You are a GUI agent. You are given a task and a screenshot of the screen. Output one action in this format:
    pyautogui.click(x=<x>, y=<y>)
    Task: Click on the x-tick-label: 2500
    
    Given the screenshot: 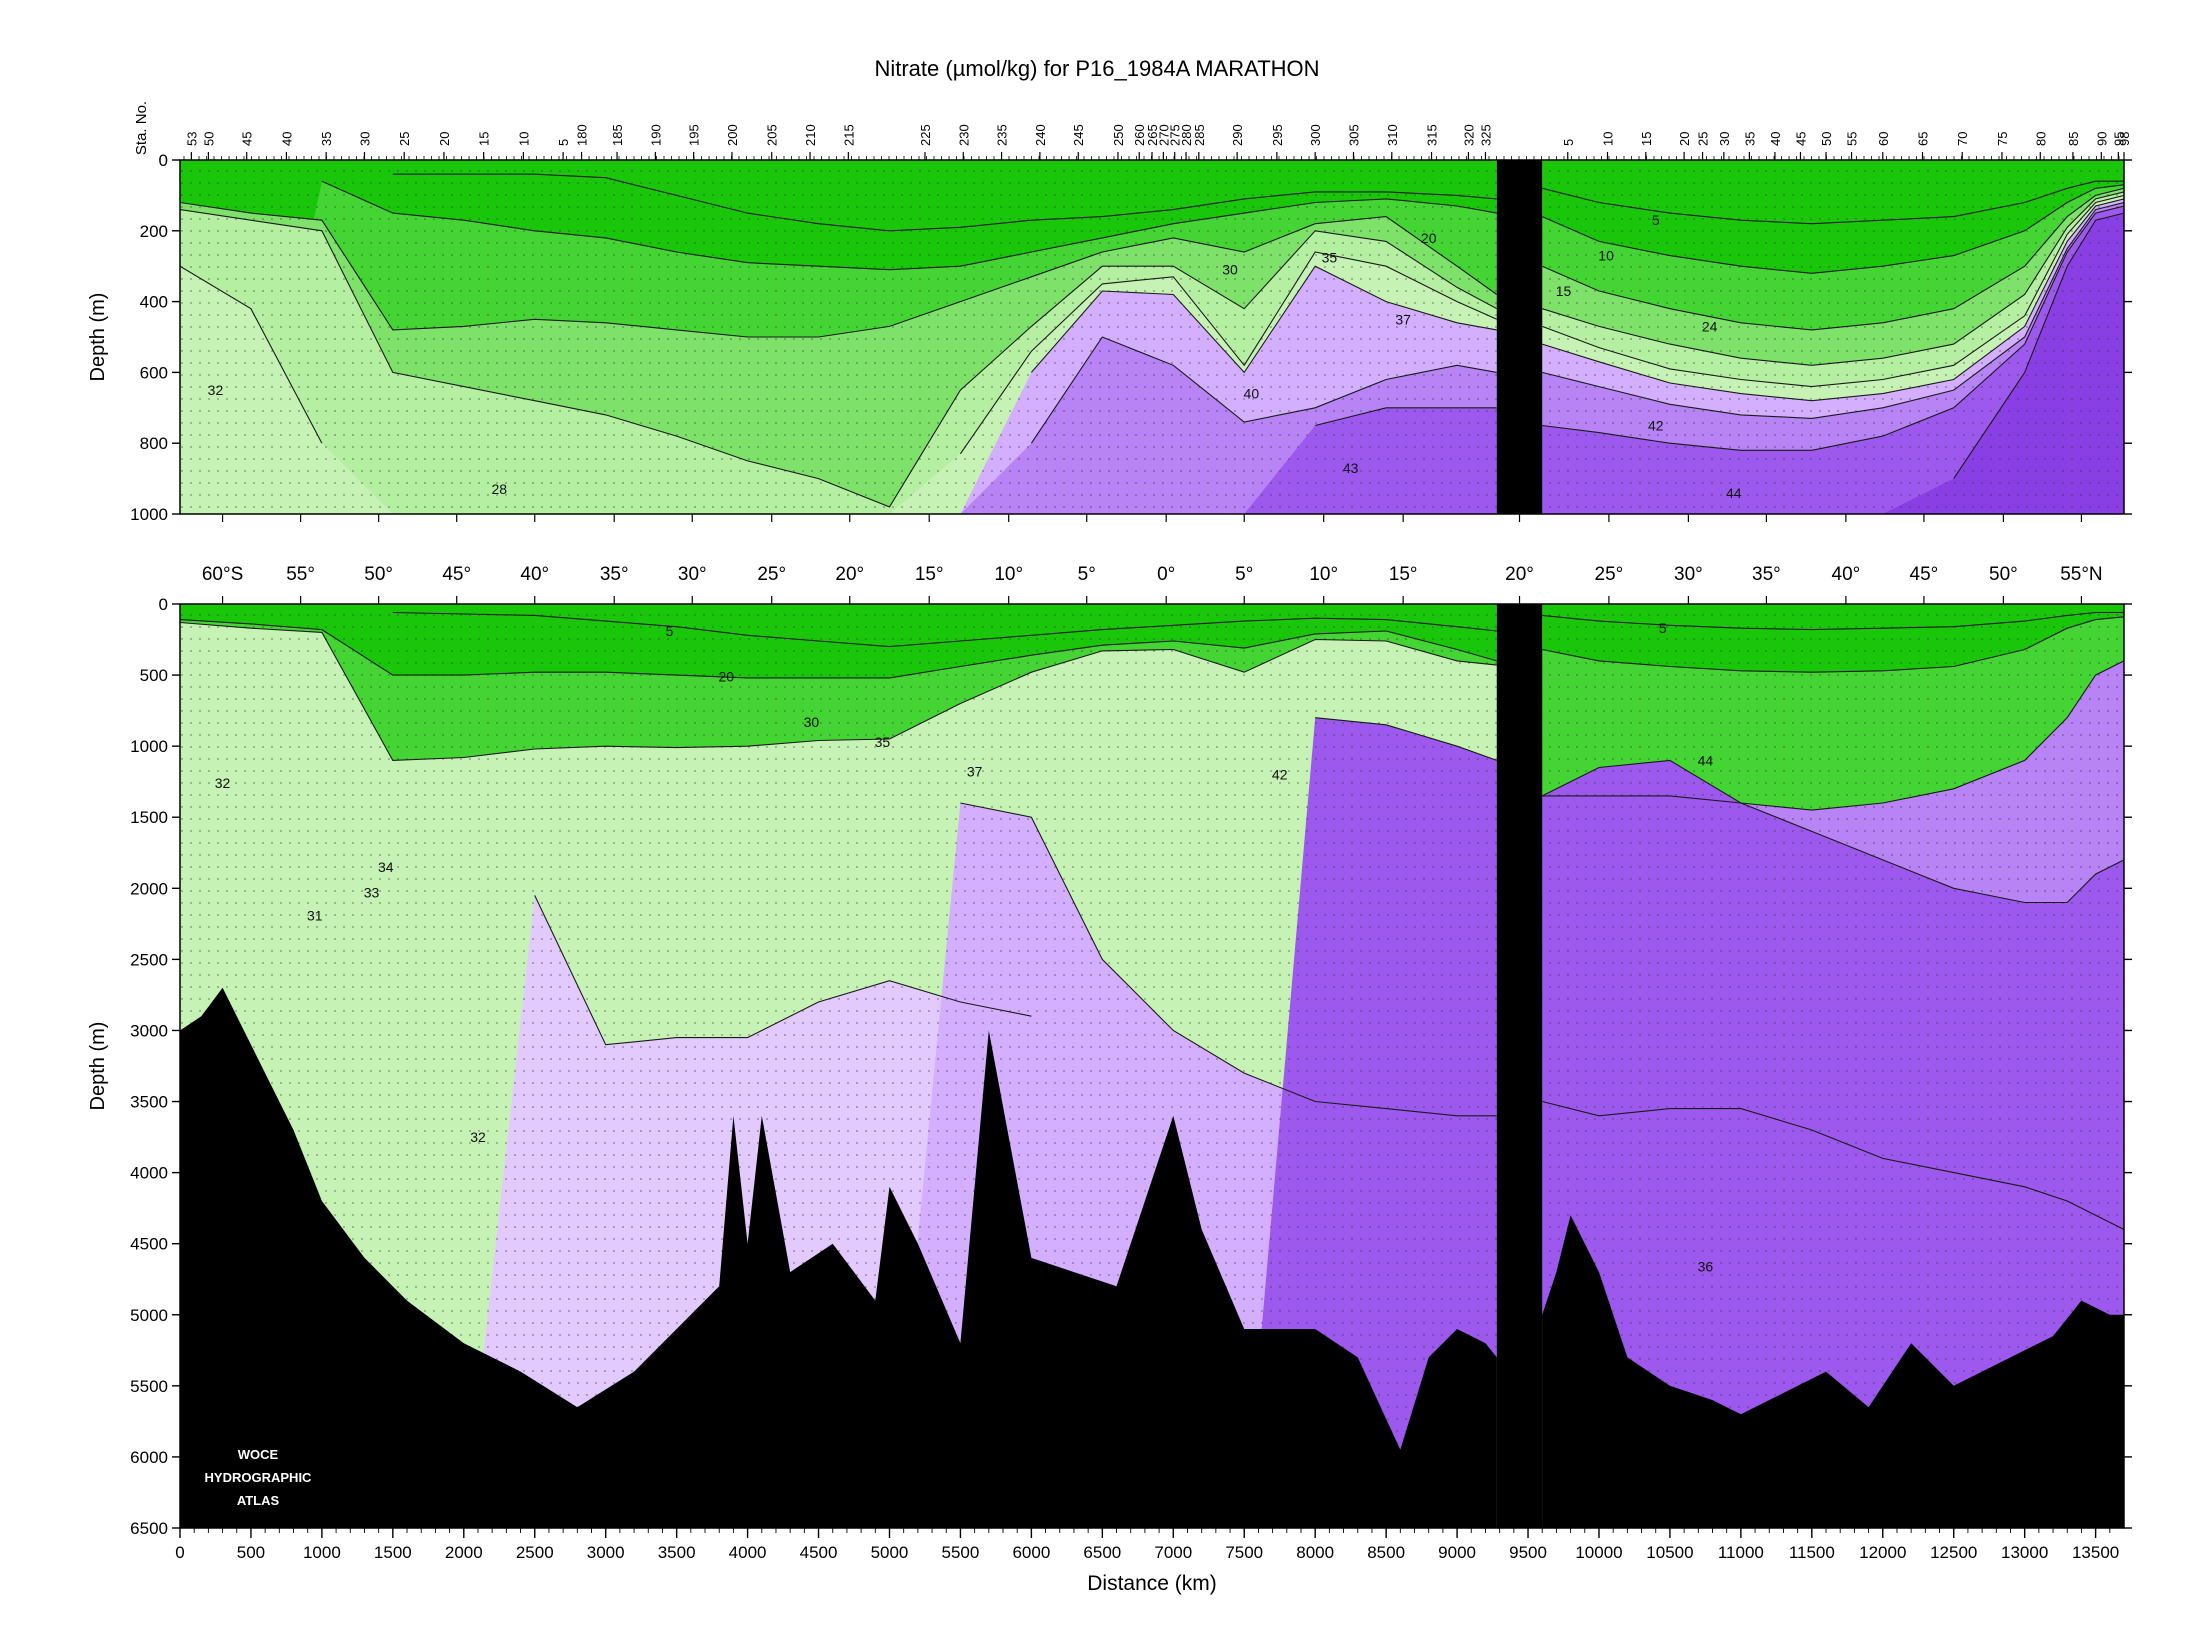 What is the action you would take?
    pyautogui.click(x=535, y=1552)
    